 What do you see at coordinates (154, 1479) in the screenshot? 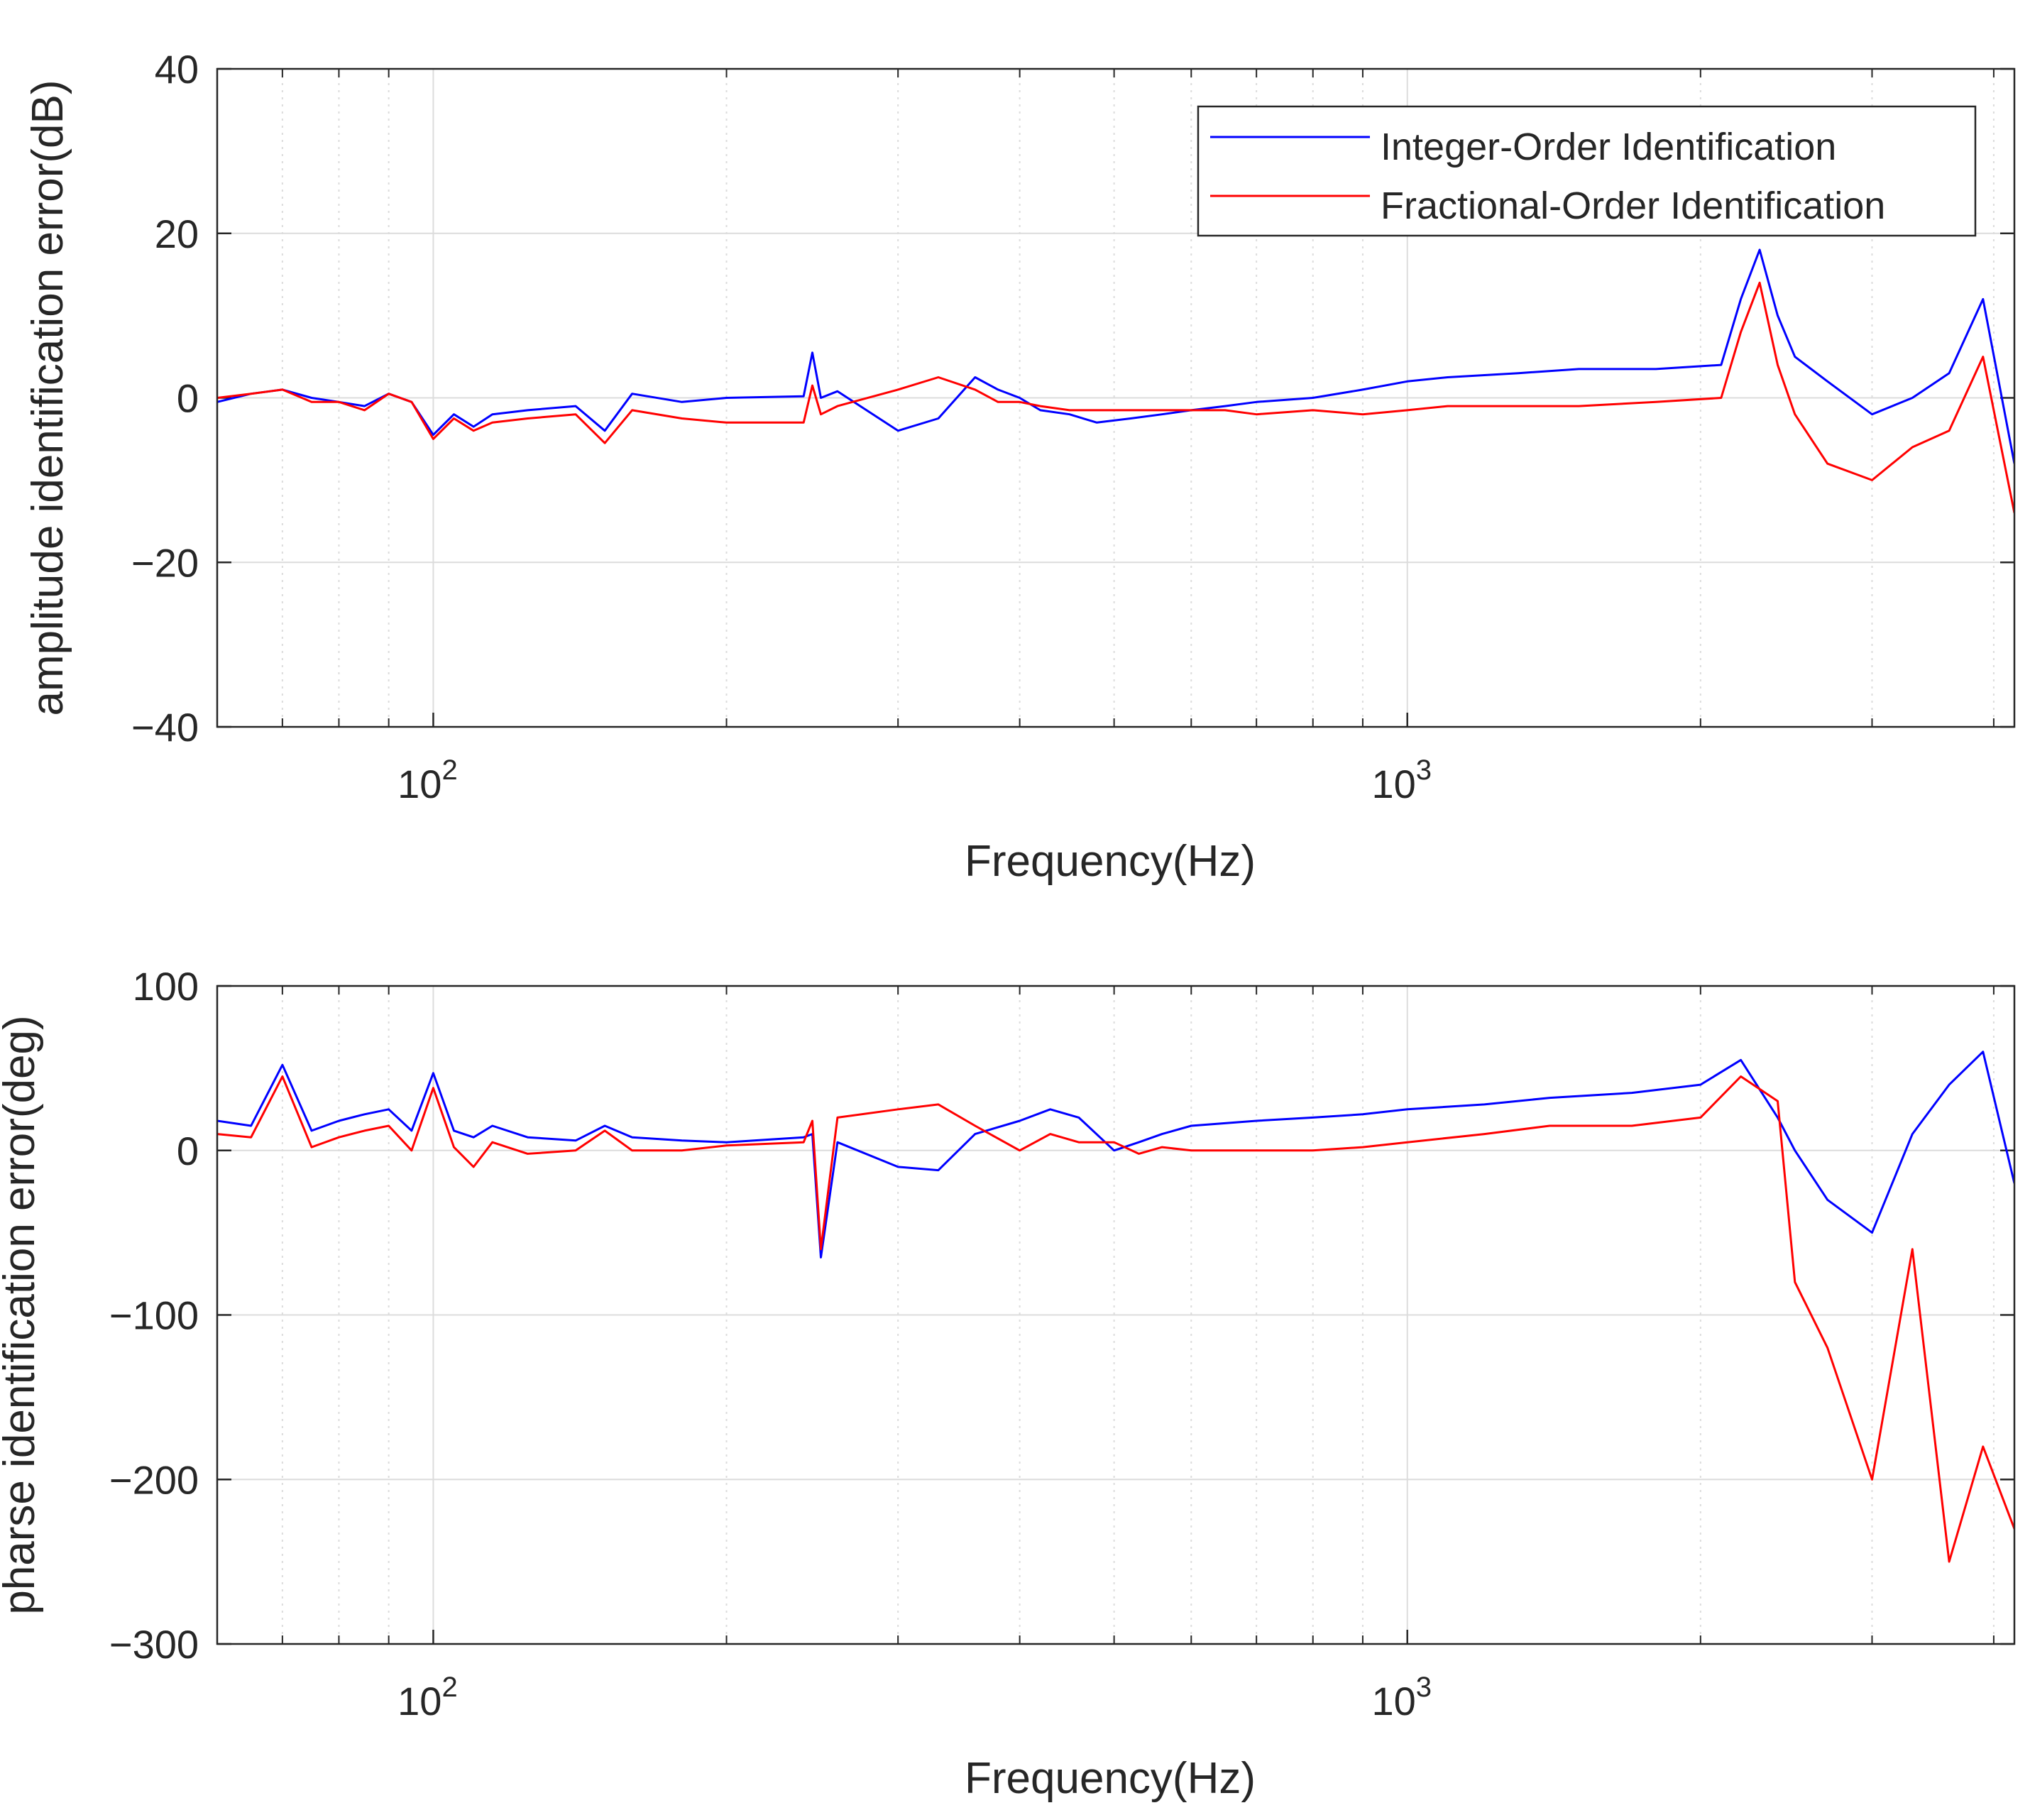
I see `y-tick-label: −200` at bounding box center [154, 1479].